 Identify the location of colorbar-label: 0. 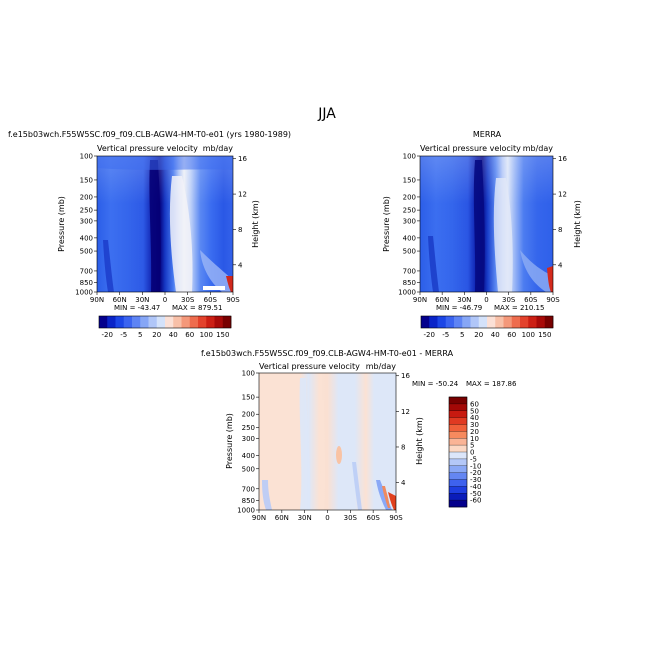
(472, 453).